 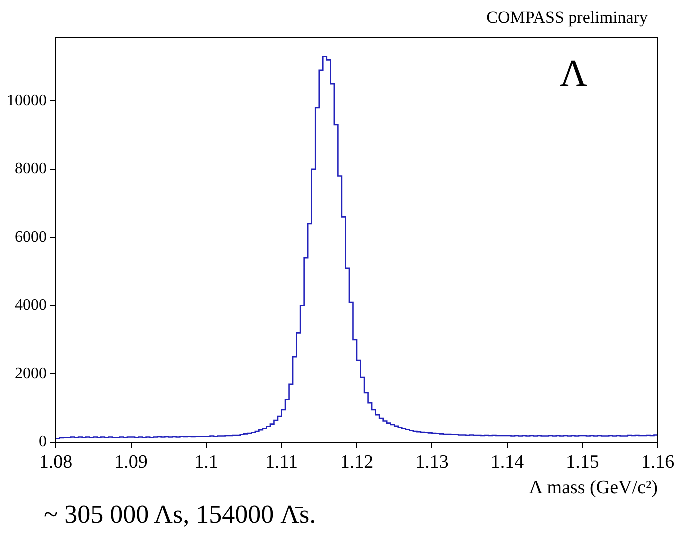 What do you see at coordinates (56, 462) in the screenshot?
I see `x-tick-label: 1.08` at bounding box center [56, 462].